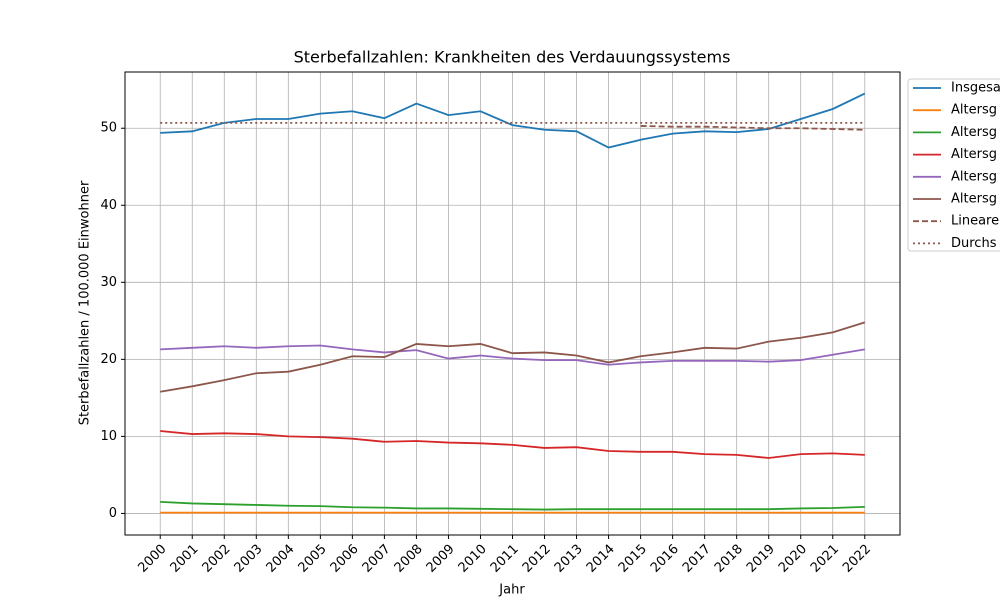 This screenshot has height=600, width=1000. What do you see at coordinates (729, 559) in the screenshot?
I see `x-tick-label: 2018` at bounding box center [729, 559].